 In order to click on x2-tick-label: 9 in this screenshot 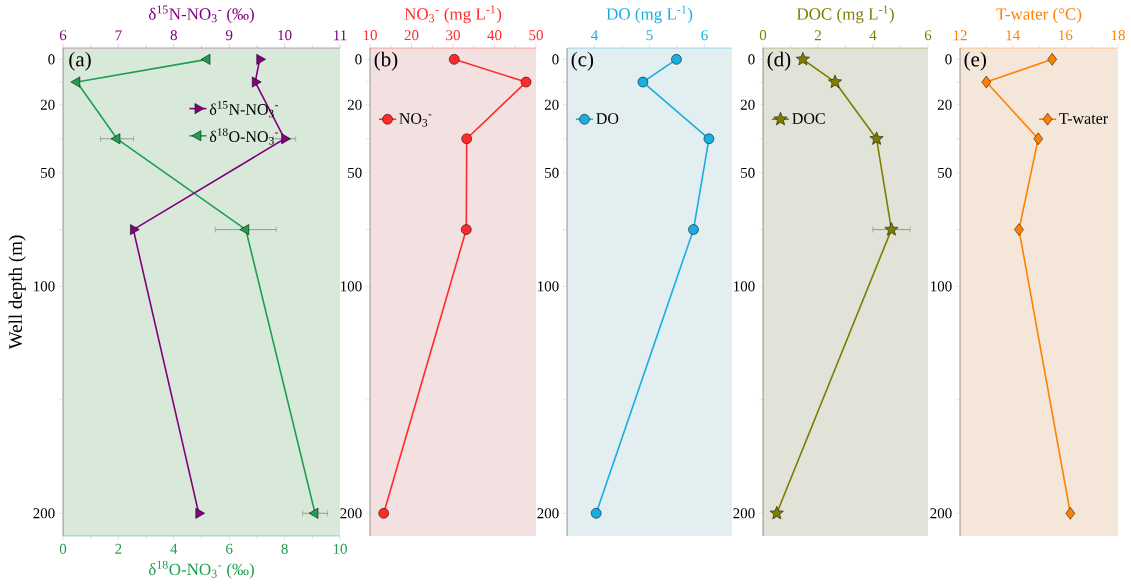, I will do `click(229, 35)`.